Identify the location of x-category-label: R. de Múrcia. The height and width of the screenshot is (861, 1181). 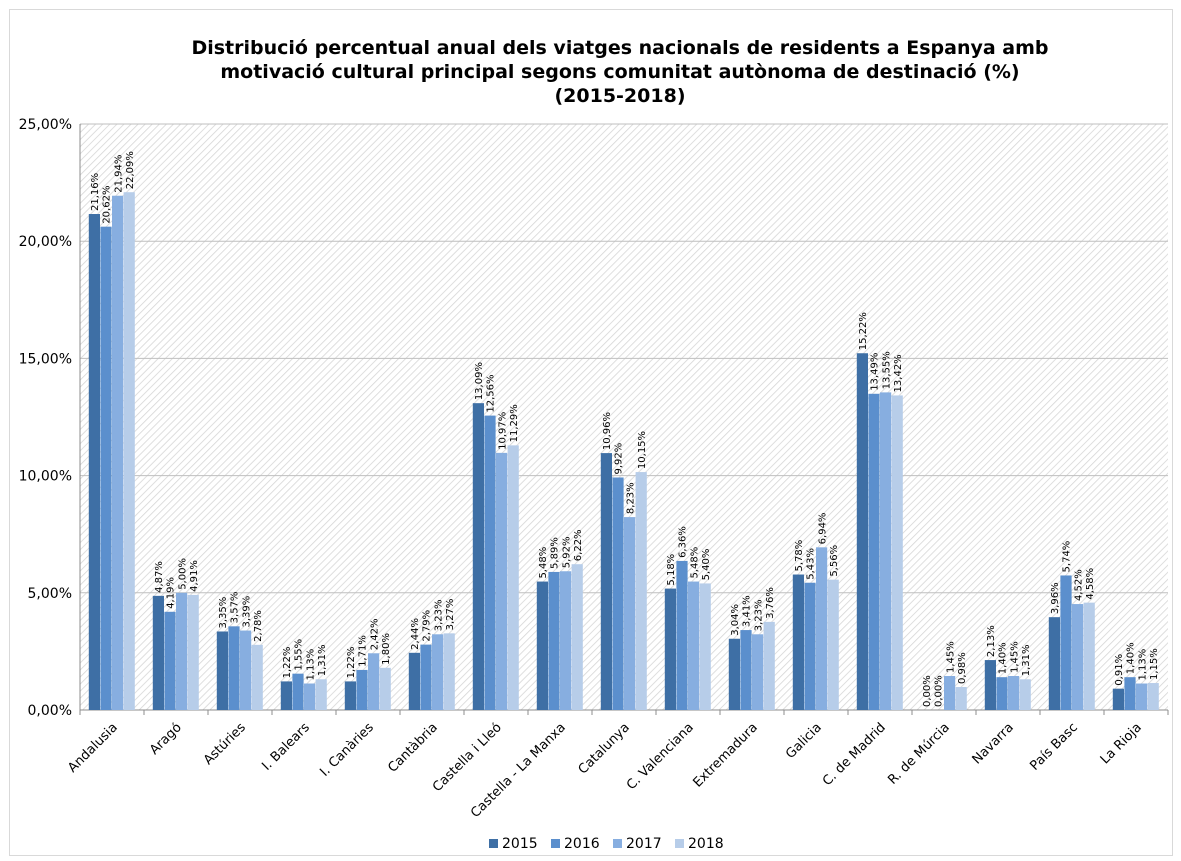
(919, 754).